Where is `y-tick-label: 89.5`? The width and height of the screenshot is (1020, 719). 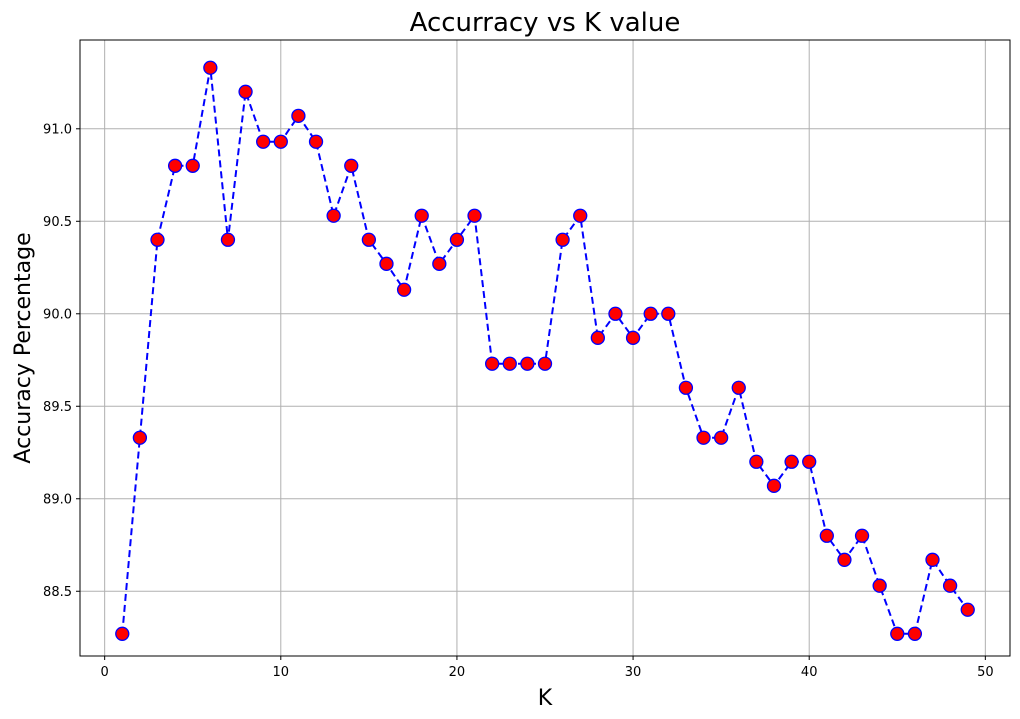 y-tick-label: 89.5 is located at coordinates (57, 407).